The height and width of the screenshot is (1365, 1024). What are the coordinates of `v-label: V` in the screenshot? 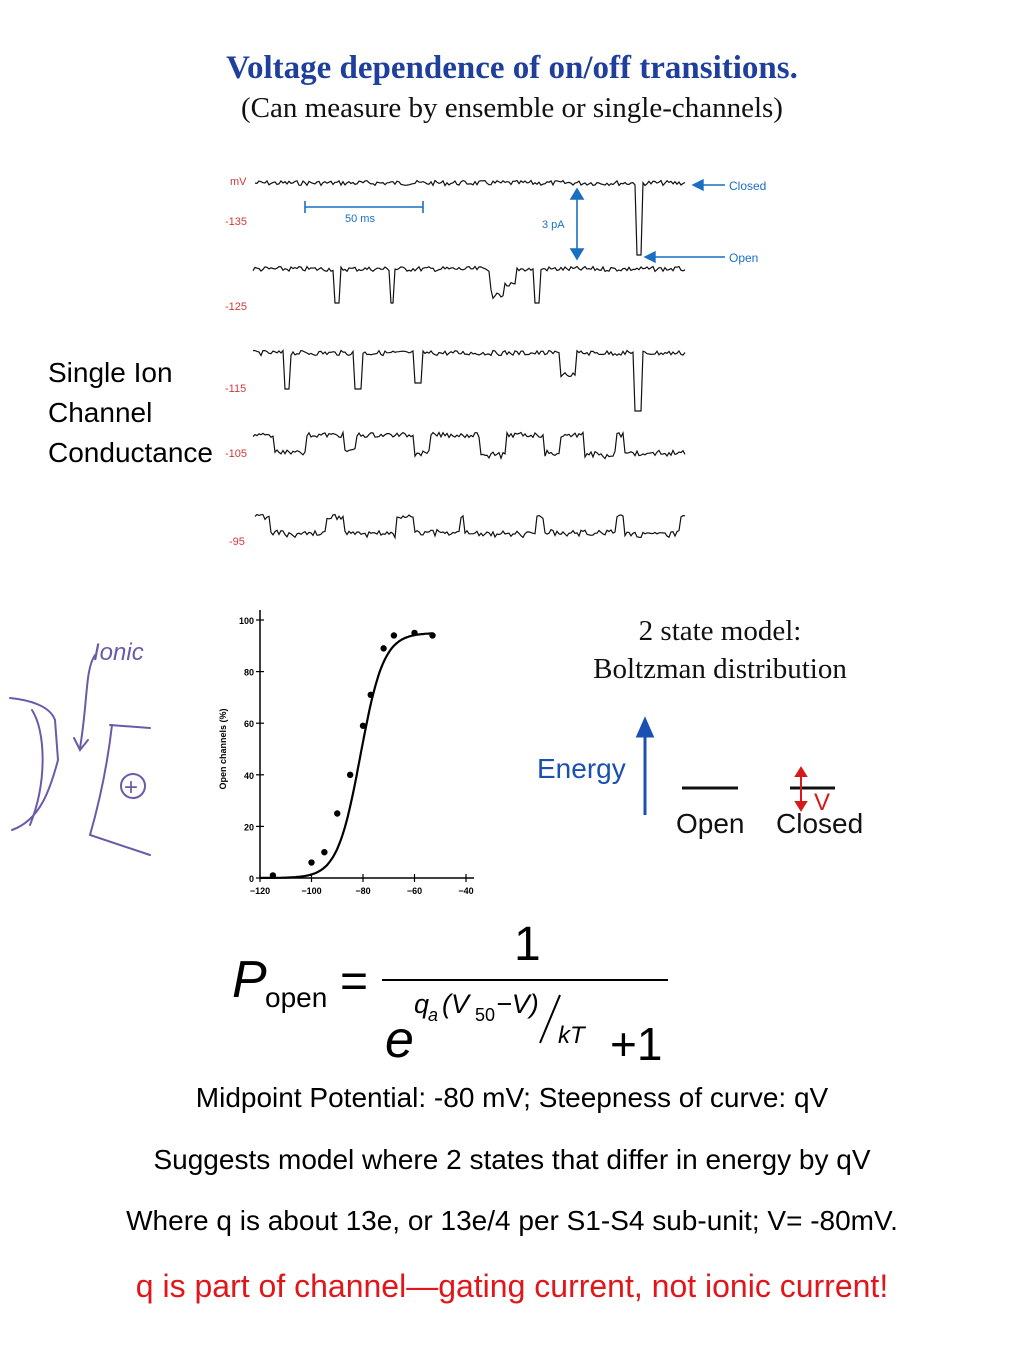 It's located at (822, 802).